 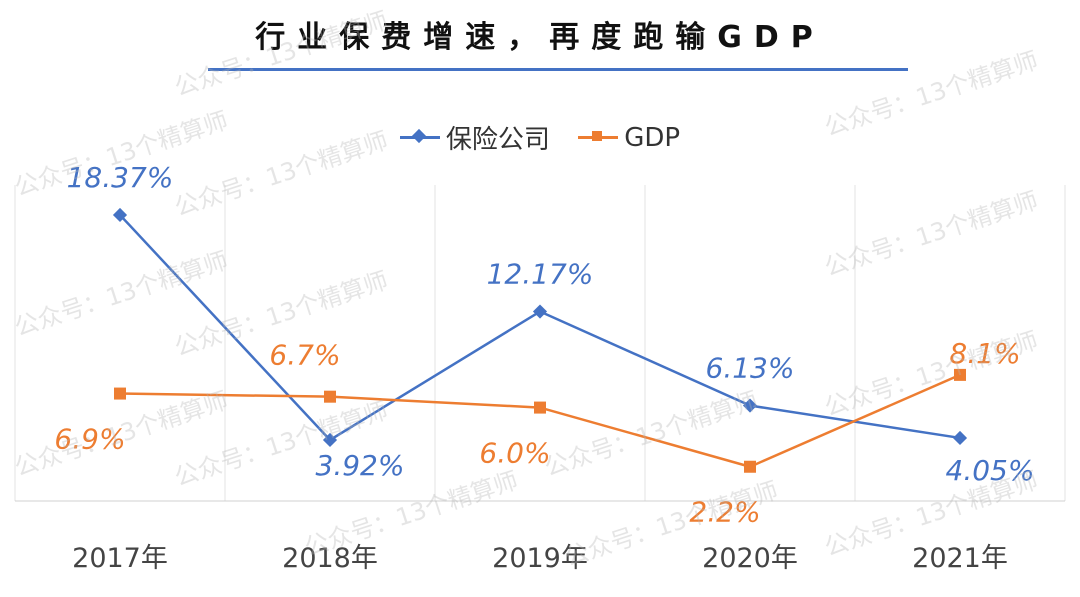 What do you see at coordinates (360, 465) in the screenshot?
I see `data-label: 3.92%` at bounding box center [360, 465].